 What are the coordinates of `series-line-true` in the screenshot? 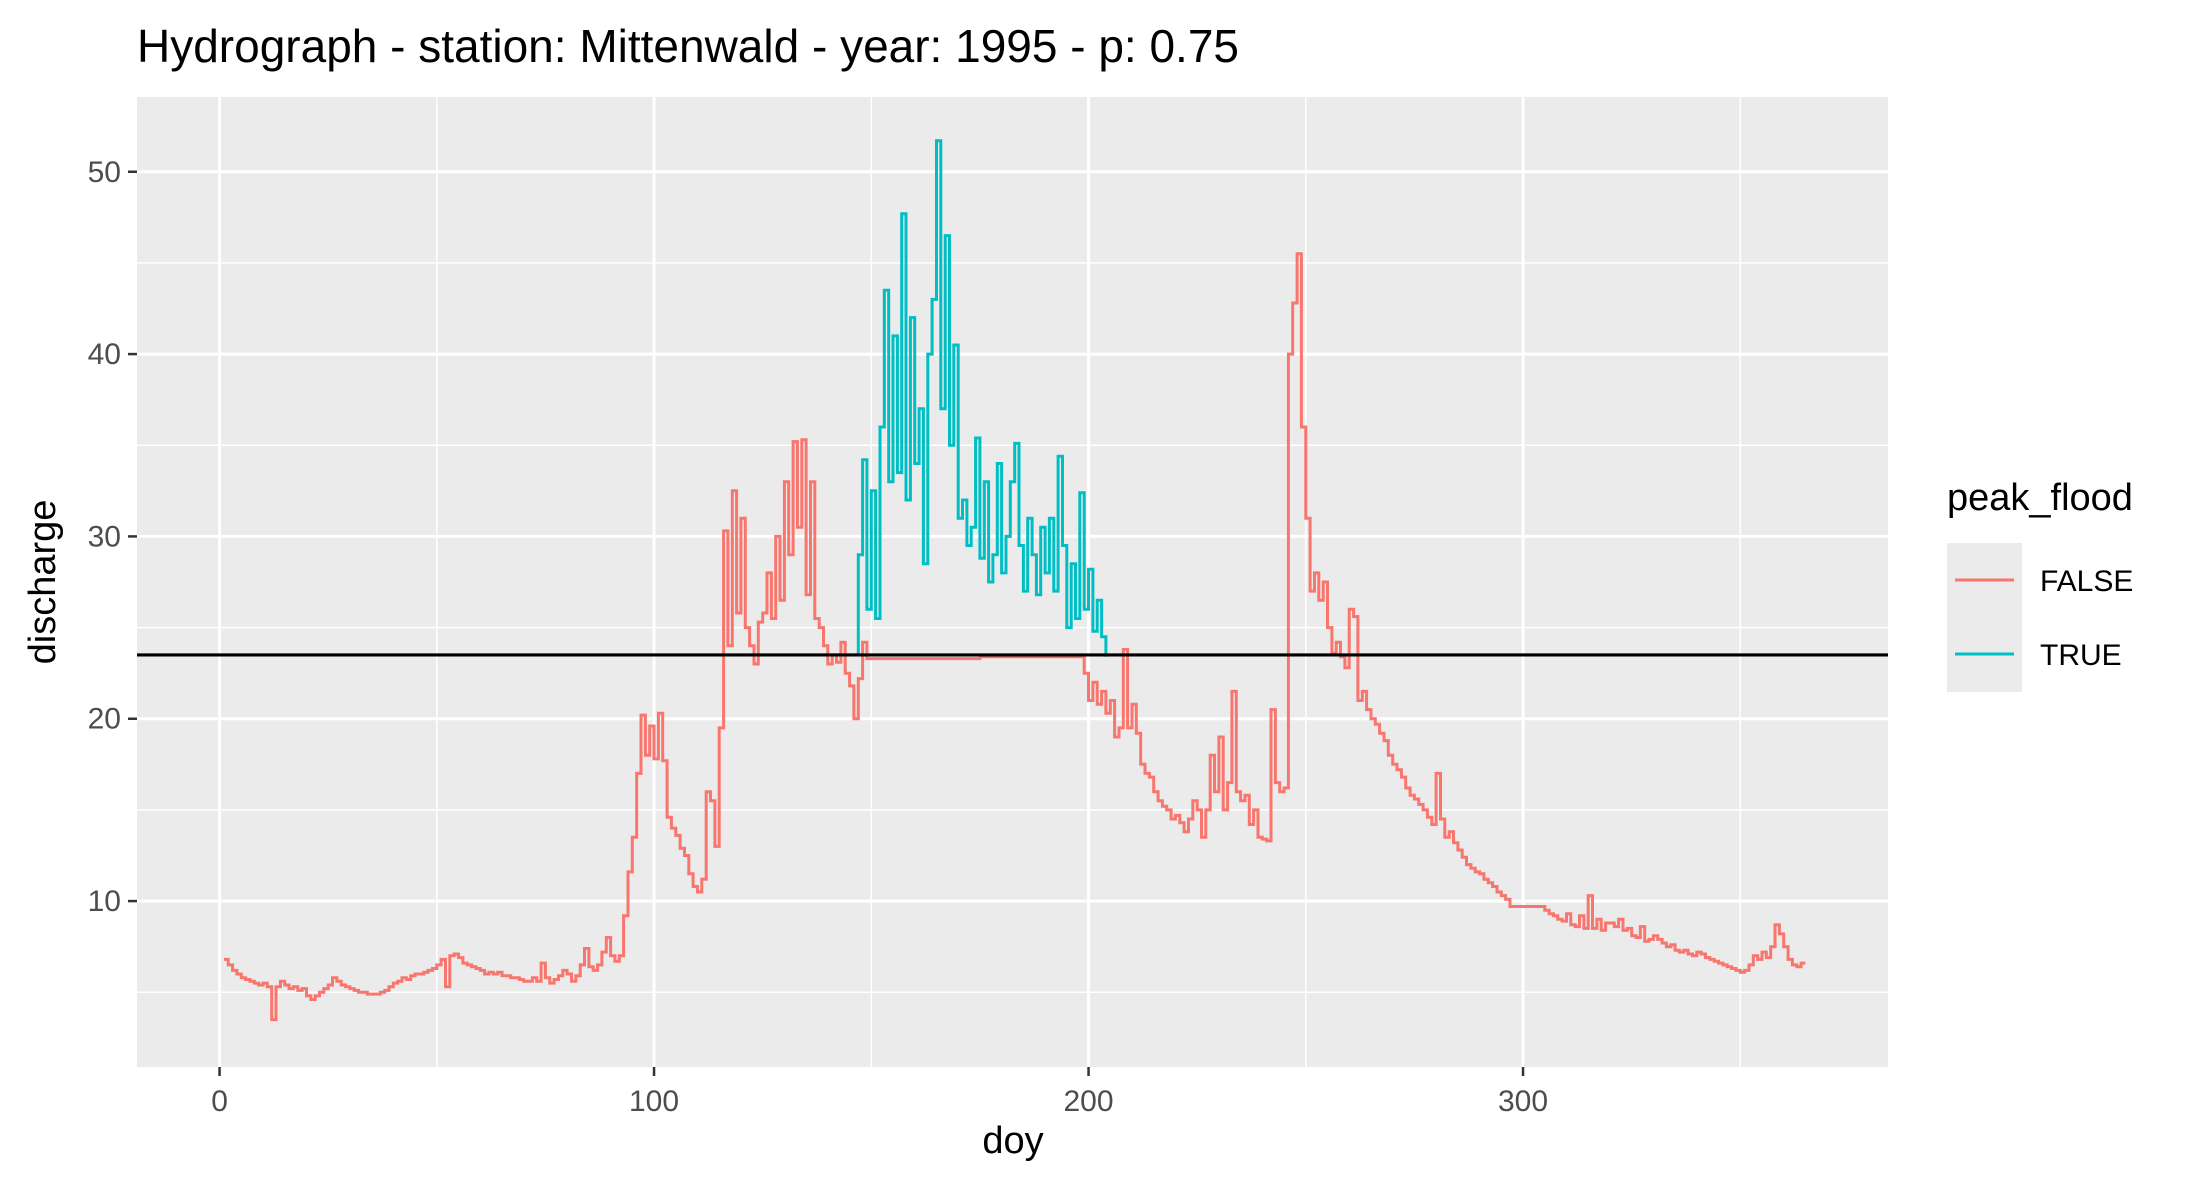 It's located at (980, 398).